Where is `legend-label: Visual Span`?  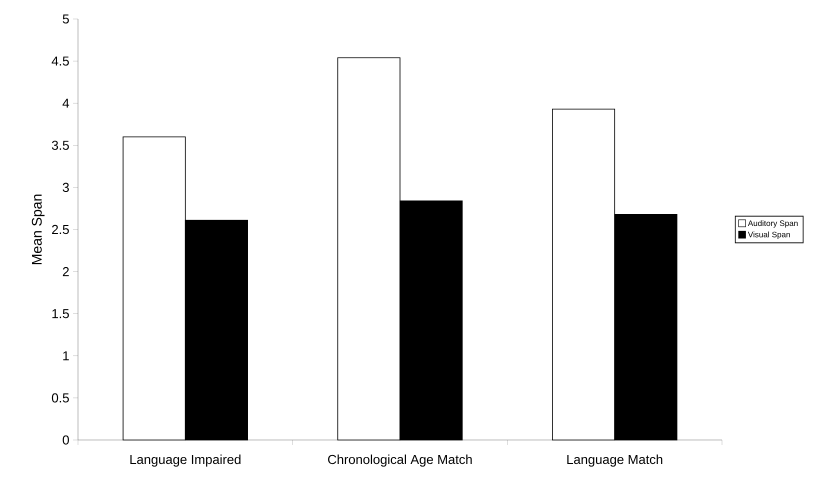 legend-label: Visual Span is located at coordinates (769, 235).